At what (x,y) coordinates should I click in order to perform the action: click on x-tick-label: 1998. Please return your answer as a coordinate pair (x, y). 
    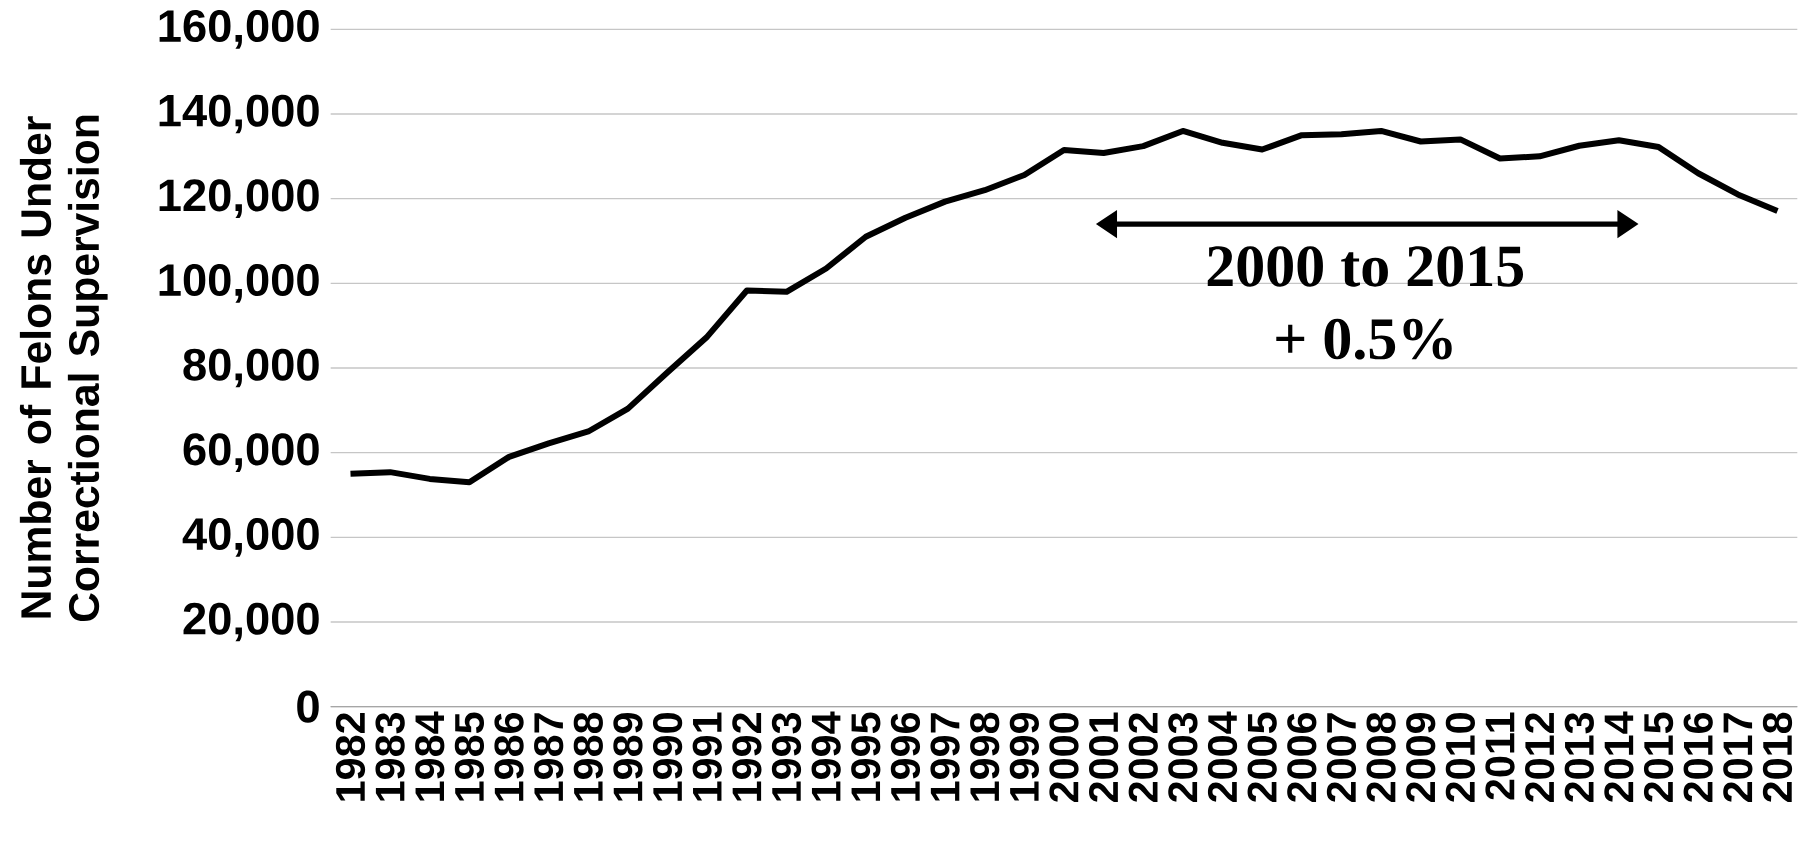
    Looking at the image, I should click on (985, 756).